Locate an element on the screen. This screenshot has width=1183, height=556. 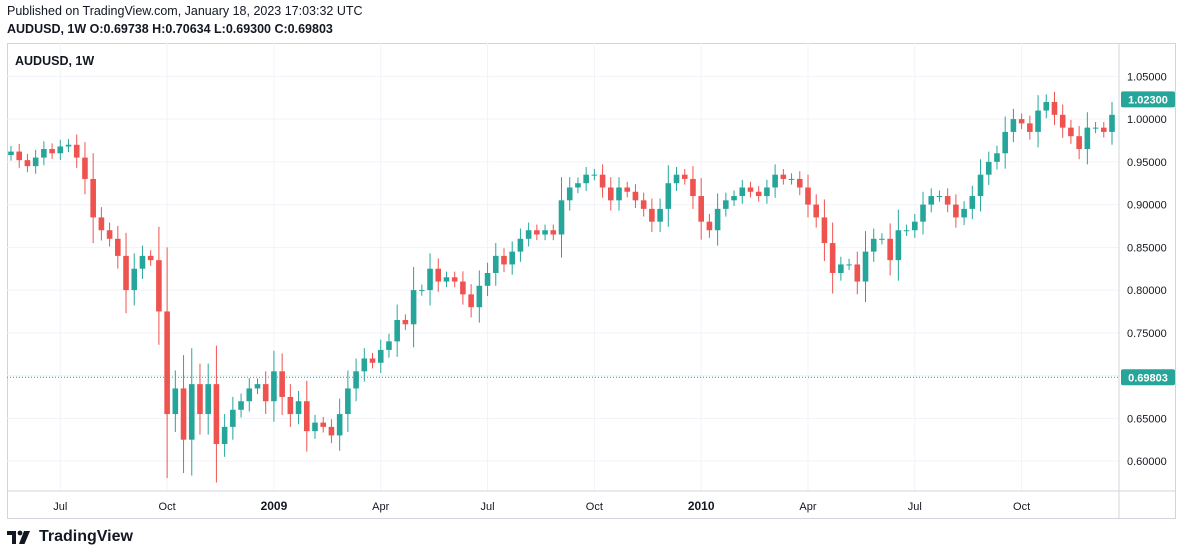
tradingview-logo: TradingView is located at coordinates (70, 537).